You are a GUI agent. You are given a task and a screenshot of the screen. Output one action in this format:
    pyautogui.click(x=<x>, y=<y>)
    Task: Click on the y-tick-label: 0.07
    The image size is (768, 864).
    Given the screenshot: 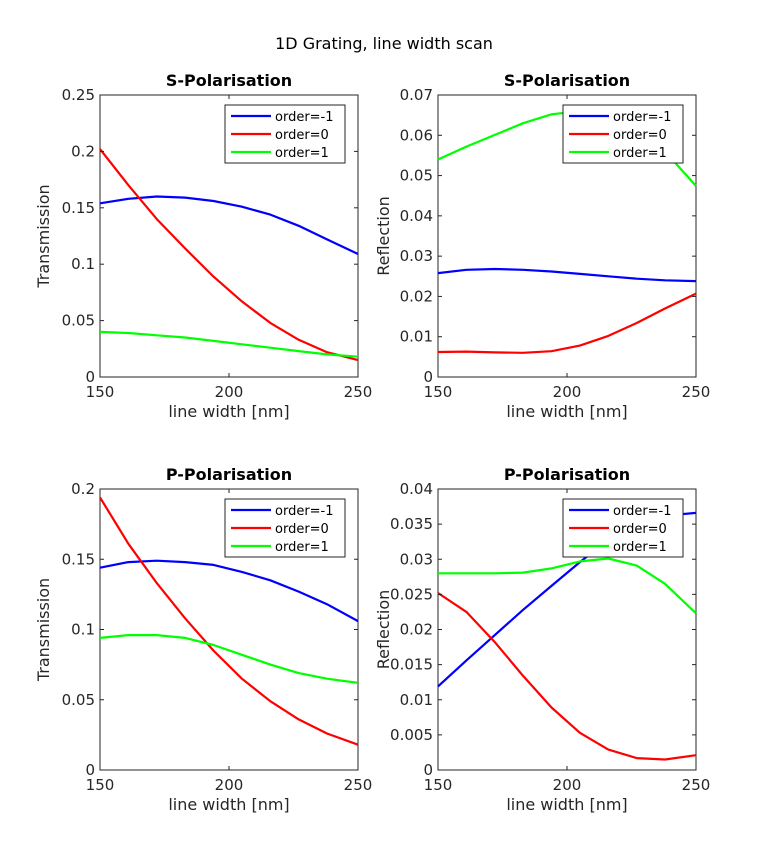 What is the action you would take?
    pyautogui.click(x=416, y=95)
    